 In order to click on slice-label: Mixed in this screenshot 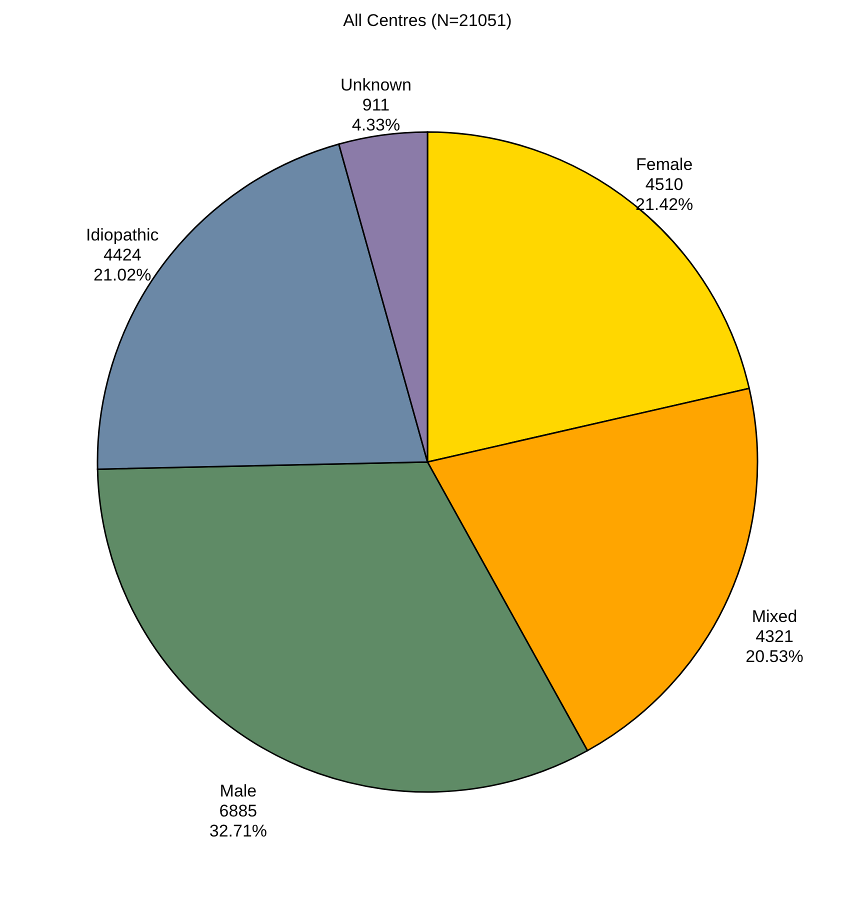, I will do `click(775, 616)`.